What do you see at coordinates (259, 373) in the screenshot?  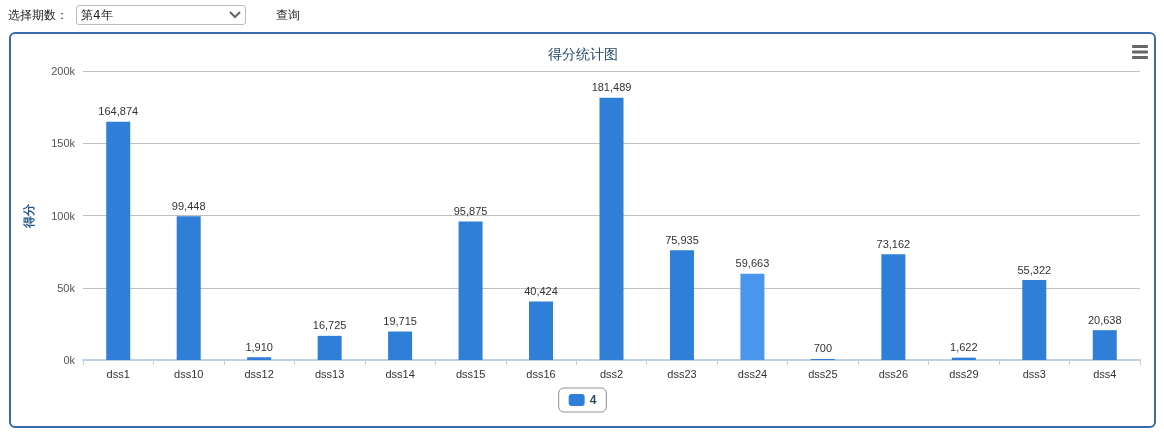 I see `x-tick-label: dss12` at bounding box center [259, 373].